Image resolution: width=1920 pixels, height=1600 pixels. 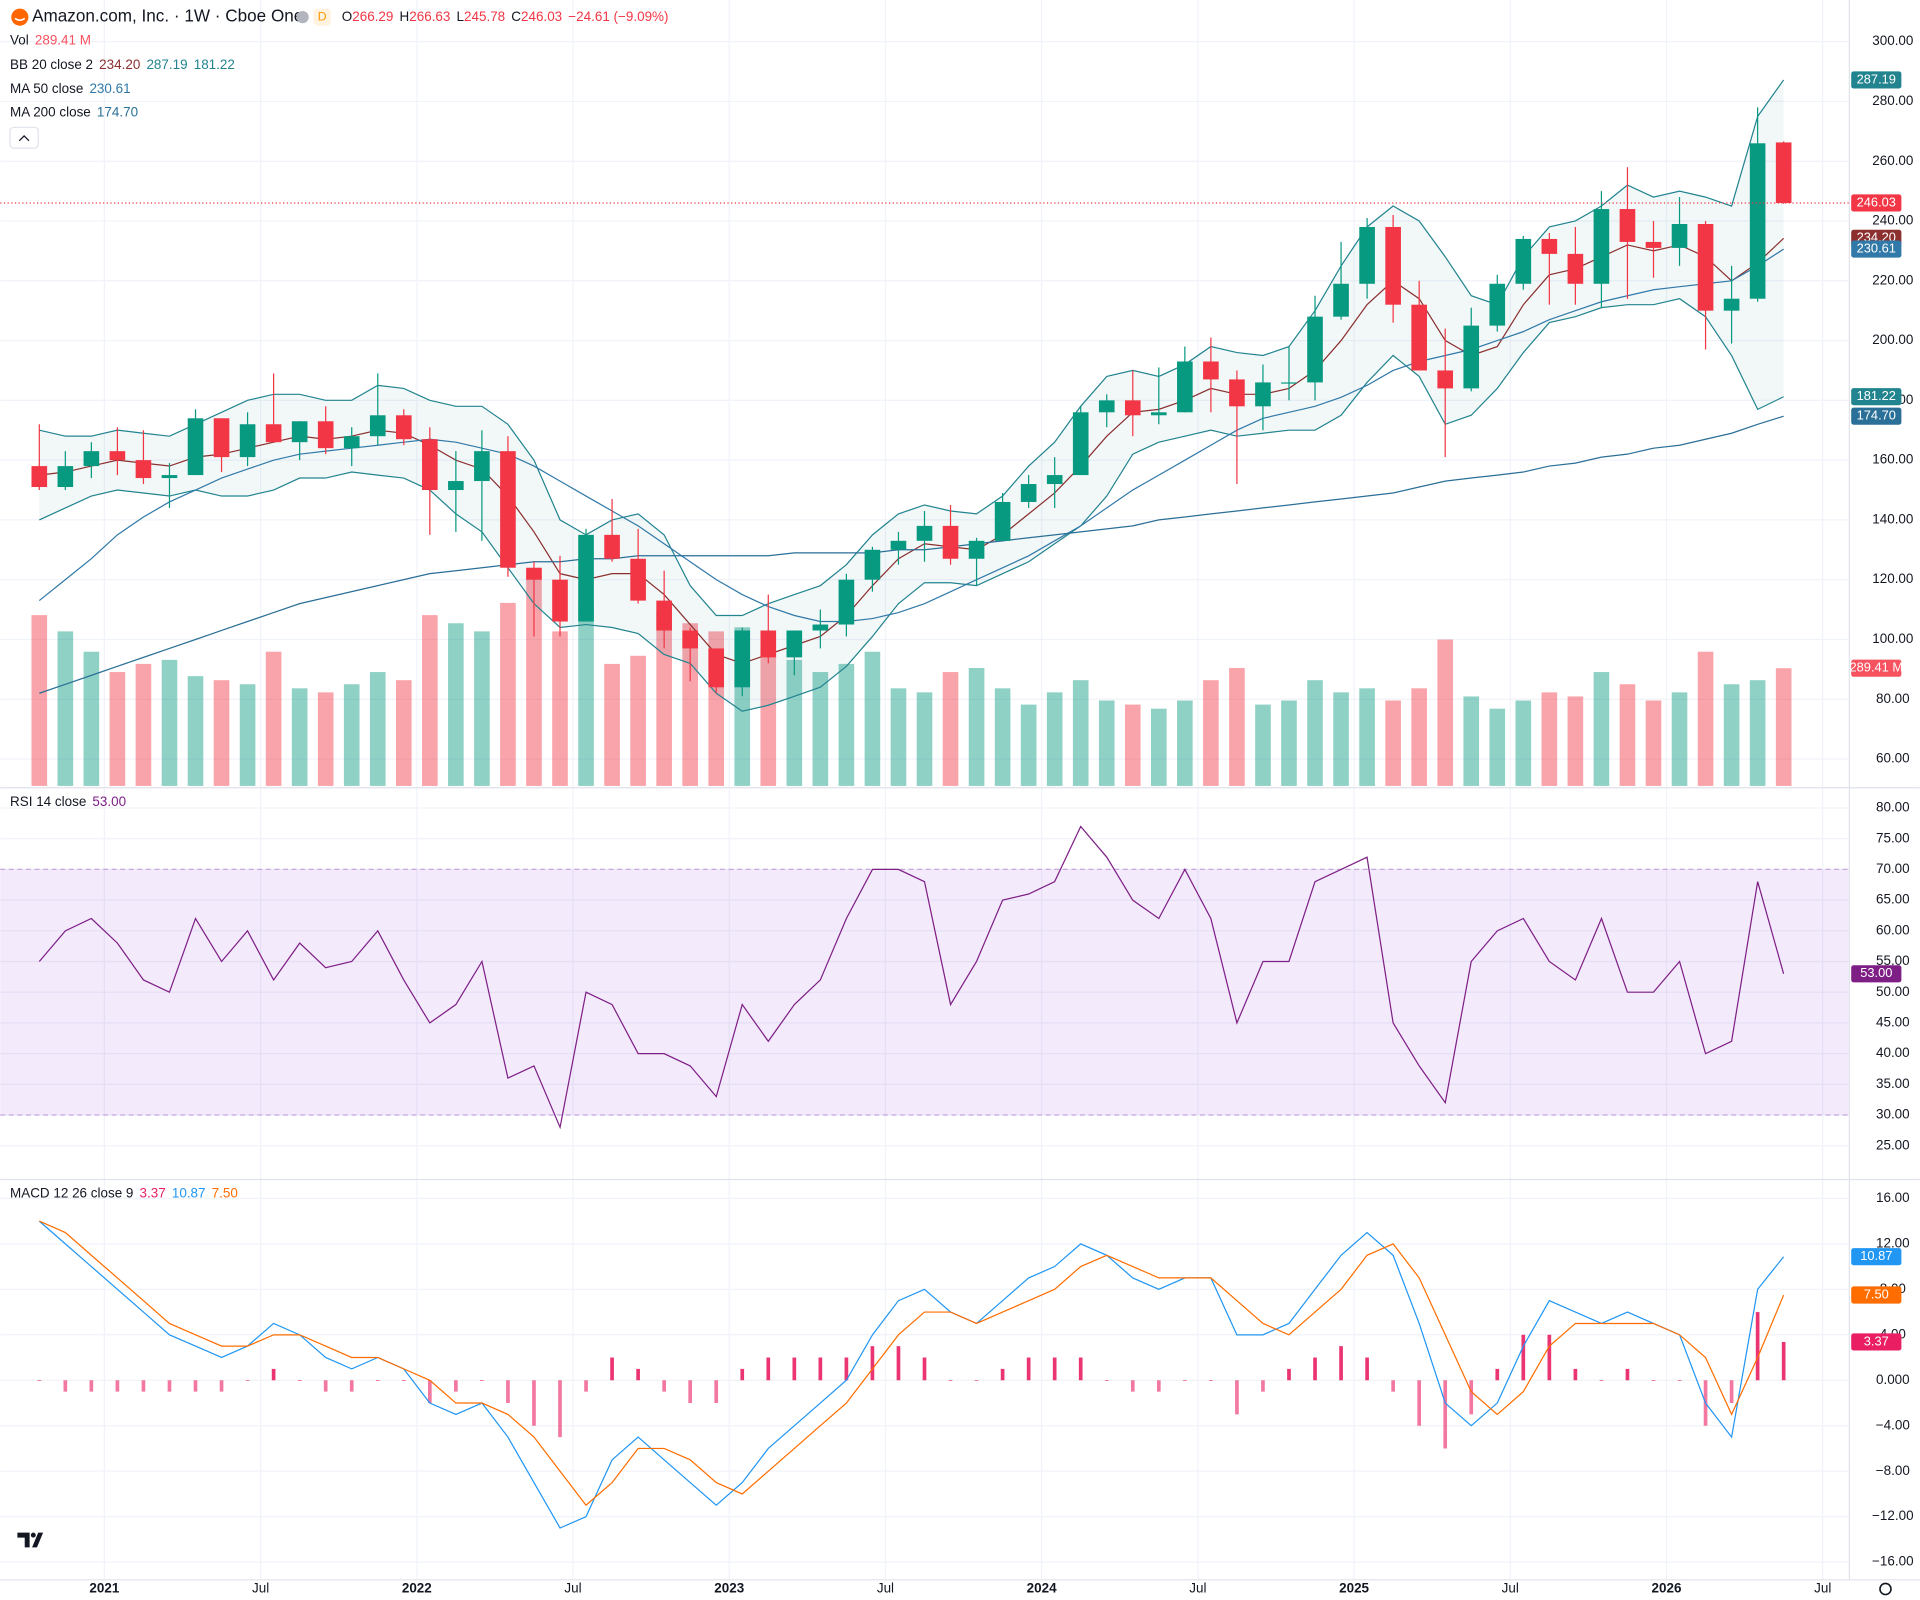 I want to click on price-badge: 3.37, so click(x=1876, y=1342).